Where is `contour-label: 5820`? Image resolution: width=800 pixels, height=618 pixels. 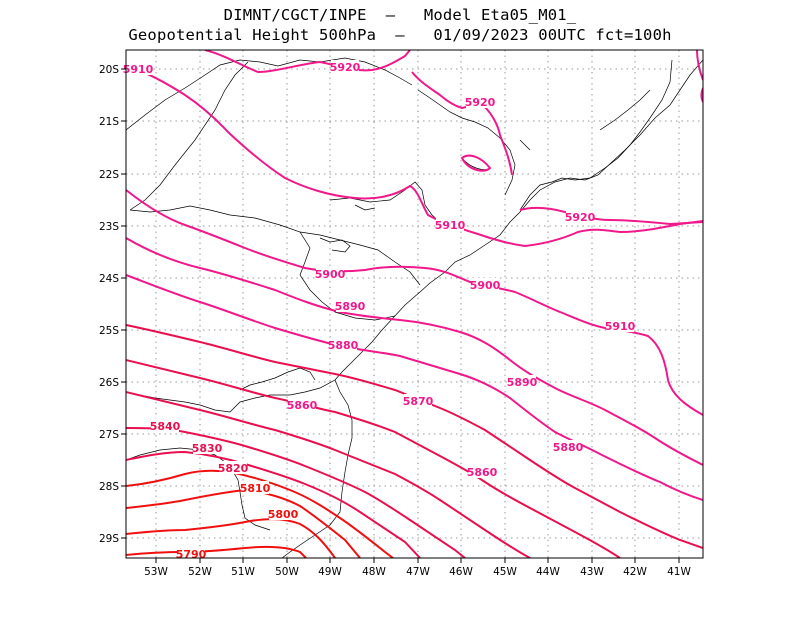
contour-label: 5820 is located at coordinates (233, 468).